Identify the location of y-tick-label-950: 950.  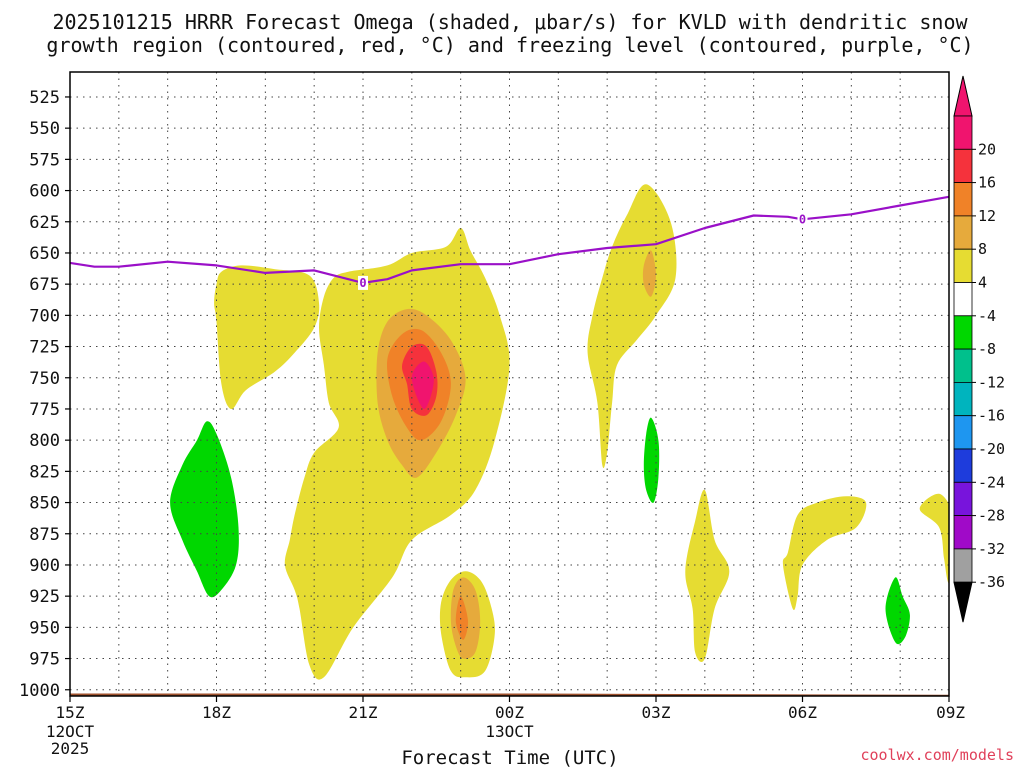
(44, 628).